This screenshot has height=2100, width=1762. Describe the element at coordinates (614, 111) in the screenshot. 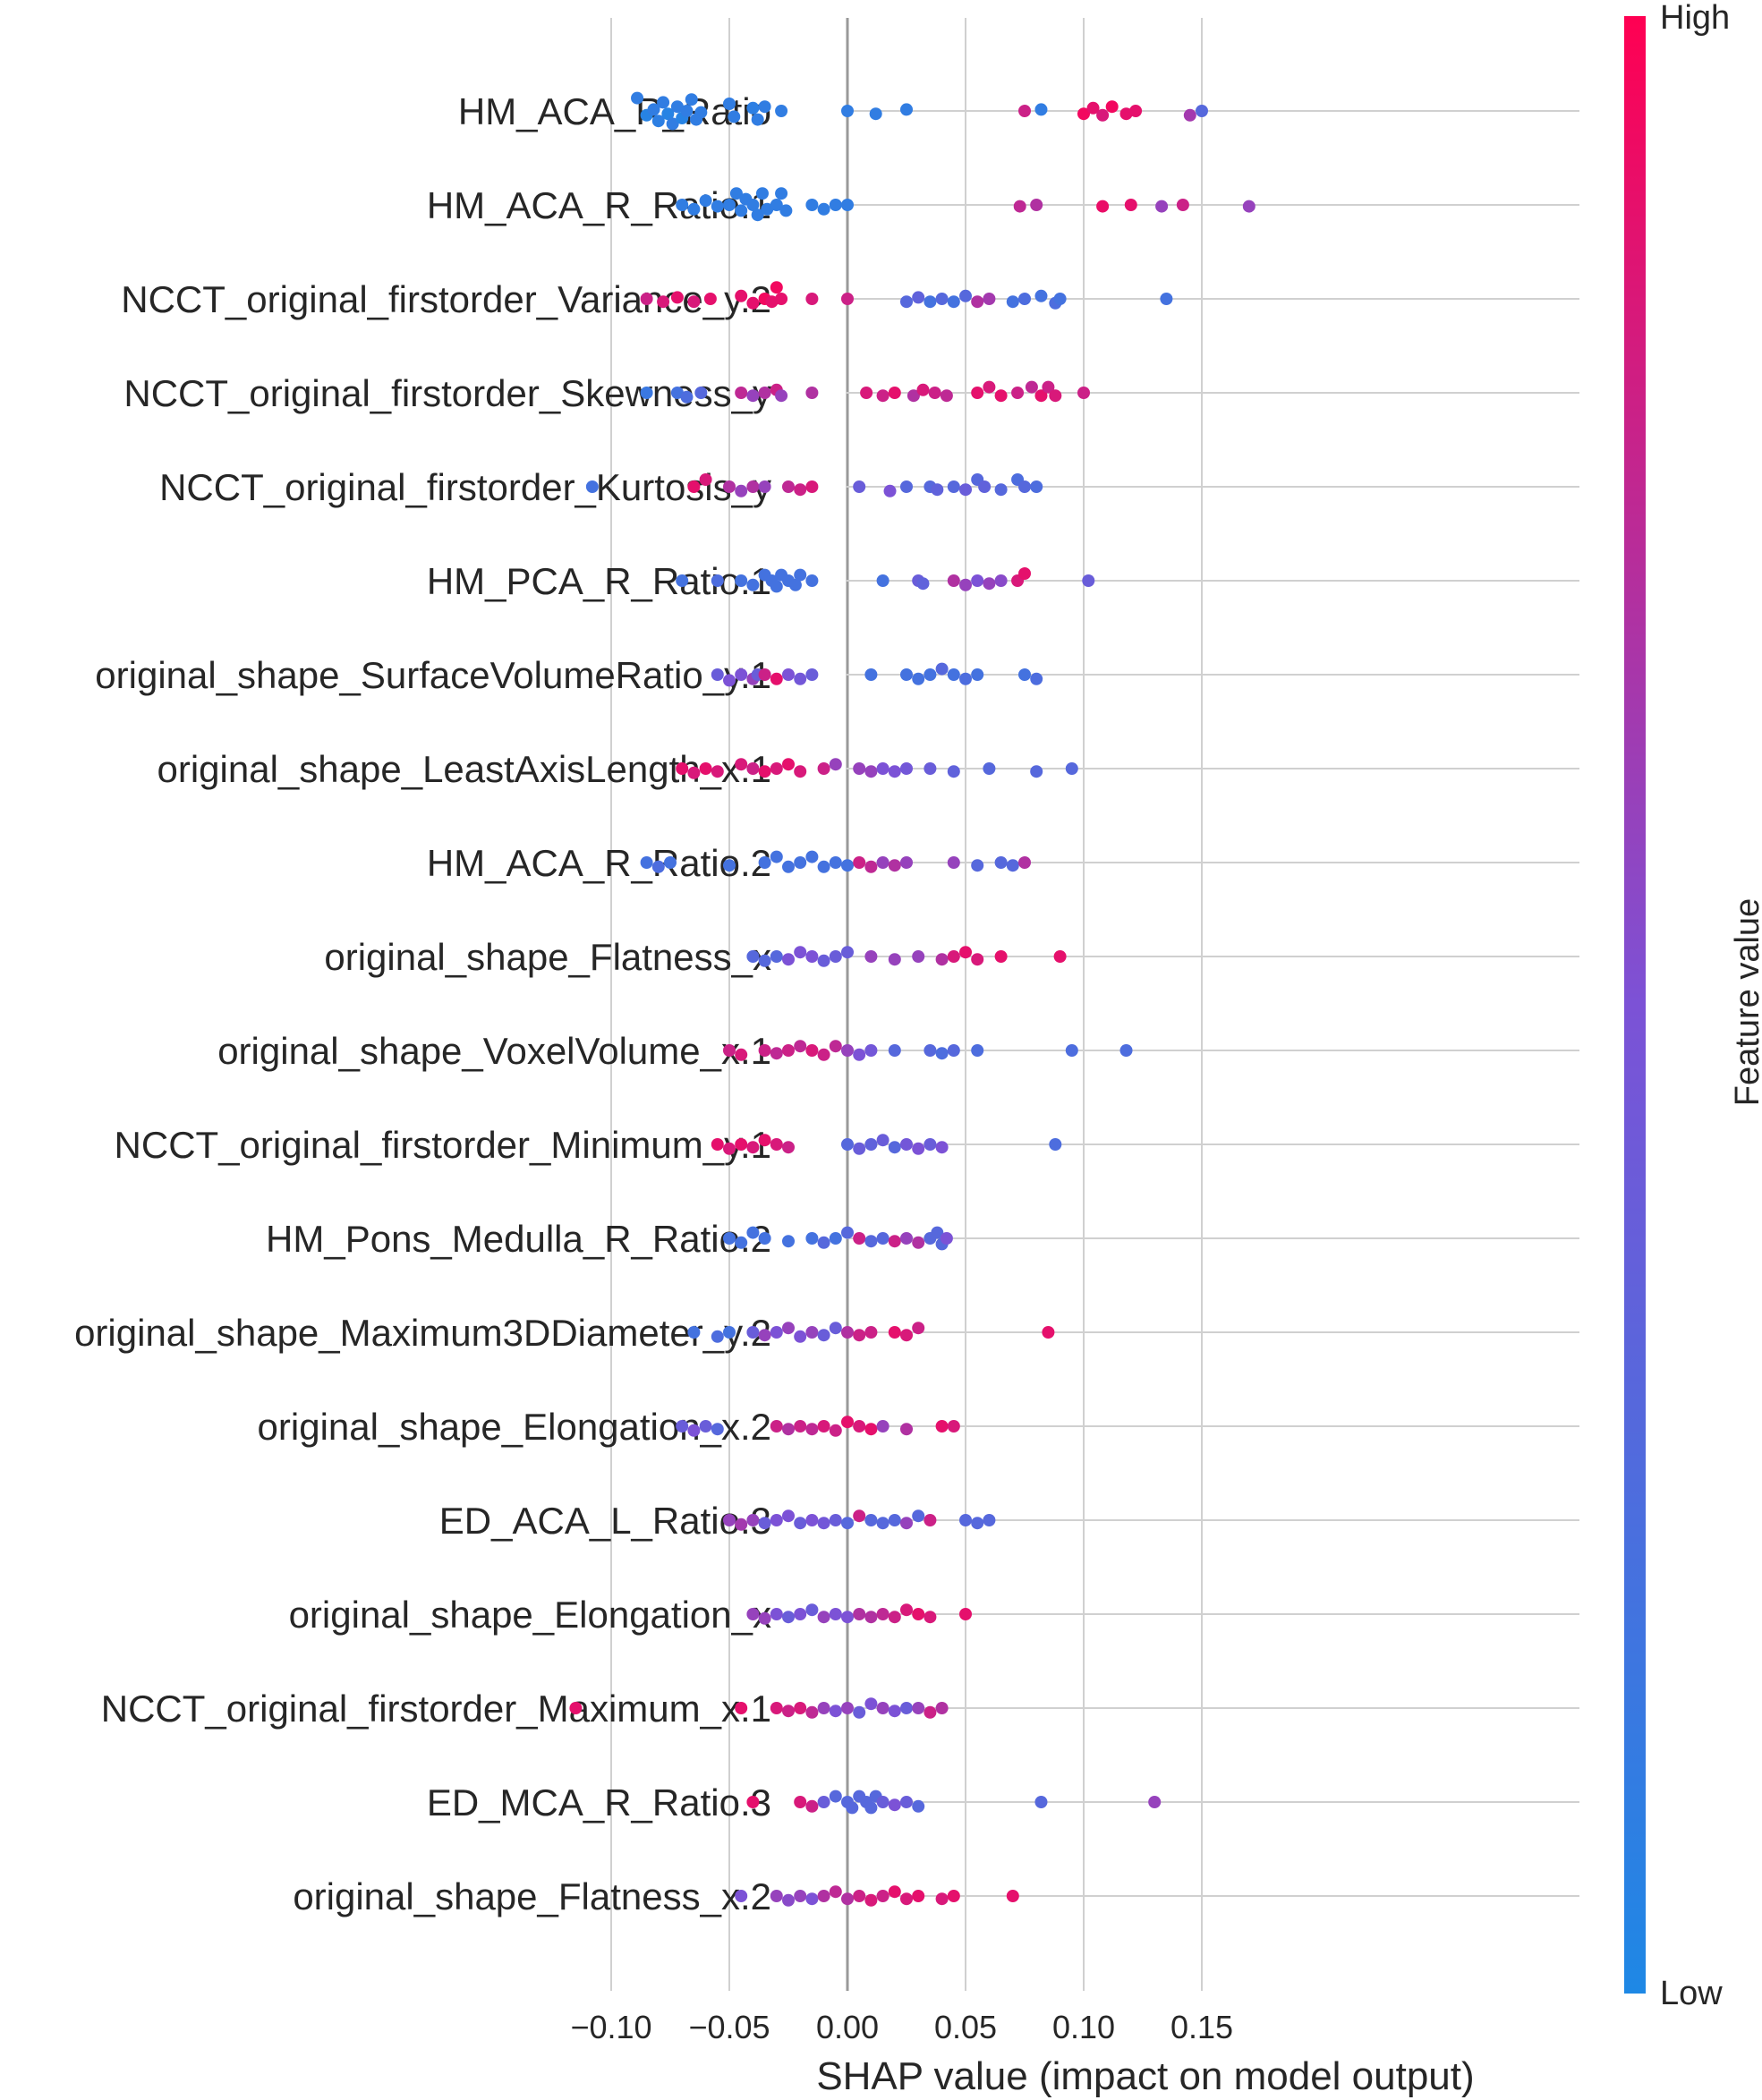

I see `feature-label: HM_ACA_R_Ratio` at that location.